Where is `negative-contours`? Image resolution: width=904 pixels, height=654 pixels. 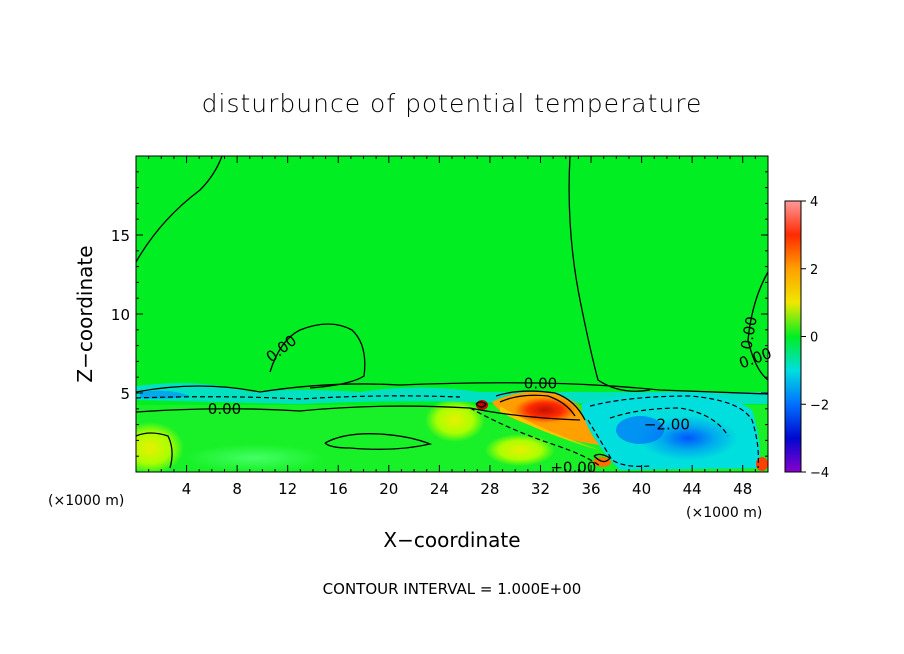 negative-contours is located at coordinates (447, 432).